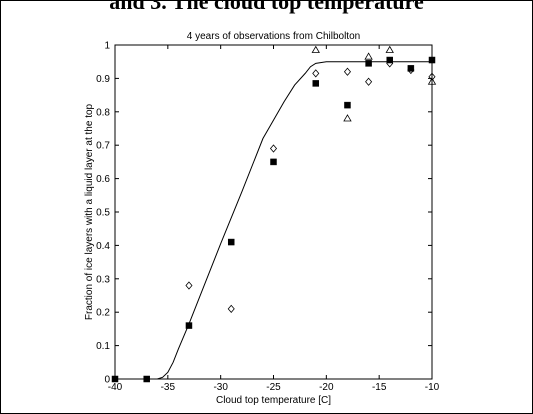  Describe the element at coordinates (103, 179) in the screenshot. I see `y-tick-label: 0.6` at that location.